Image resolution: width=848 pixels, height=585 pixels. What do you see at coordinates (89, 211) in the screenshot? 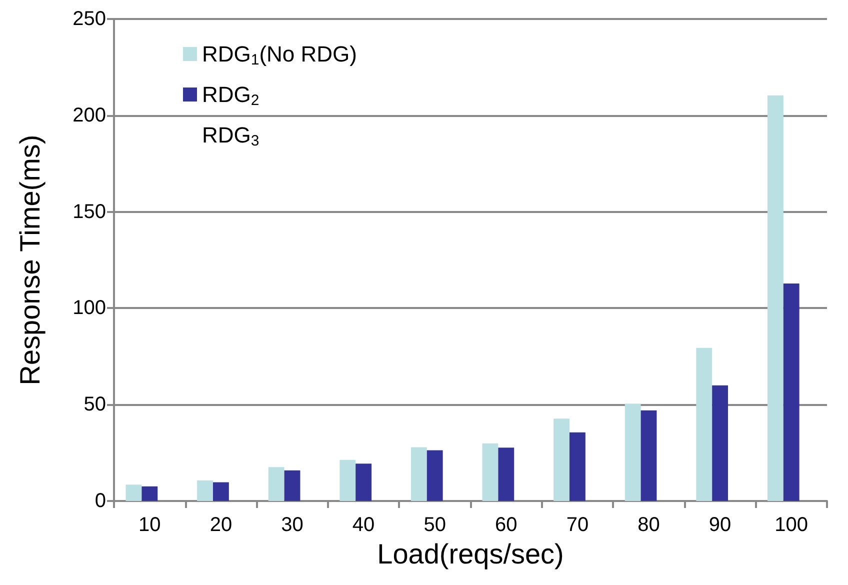
I see `y-tick-label: 150` at bounding box center [89, 211].